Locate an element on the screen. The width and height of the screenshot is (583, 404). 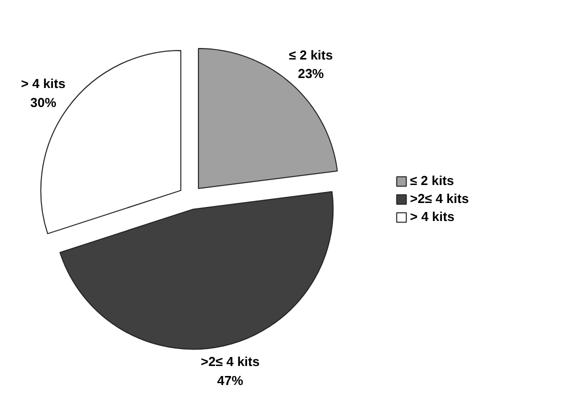
data-label: 47% is located at coordinates (230, 380).